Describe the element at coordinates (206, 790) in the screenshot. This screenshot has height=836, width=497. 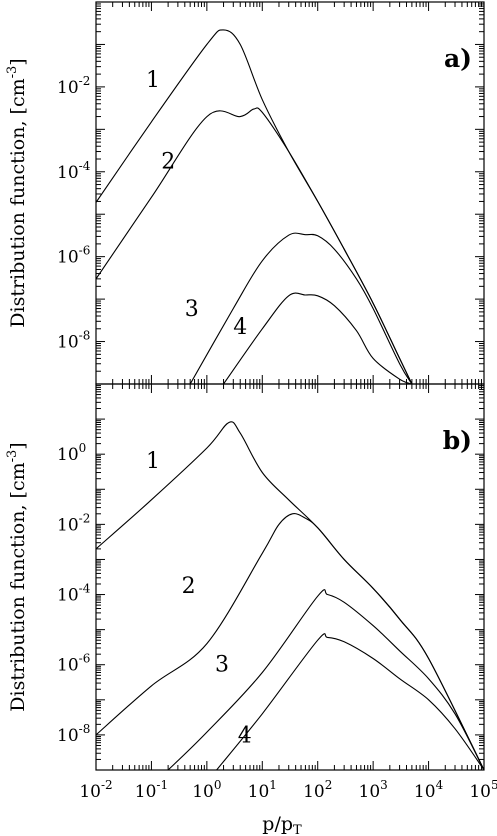
I see `x-tick-label: 10⁰` at that location.